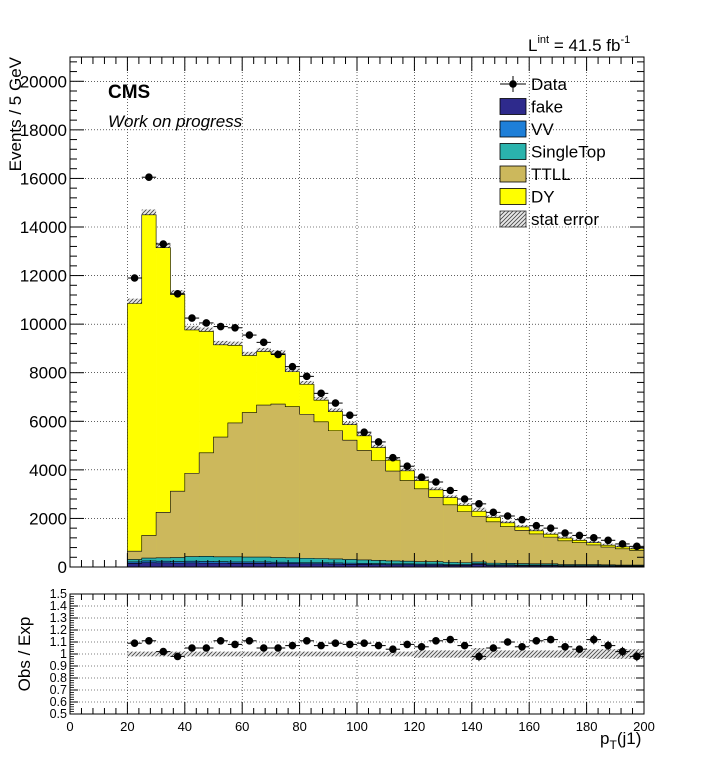  Describe the element at coordinates (69, 726) in the screenshot. I see `x-tick-label: 0` at that location.